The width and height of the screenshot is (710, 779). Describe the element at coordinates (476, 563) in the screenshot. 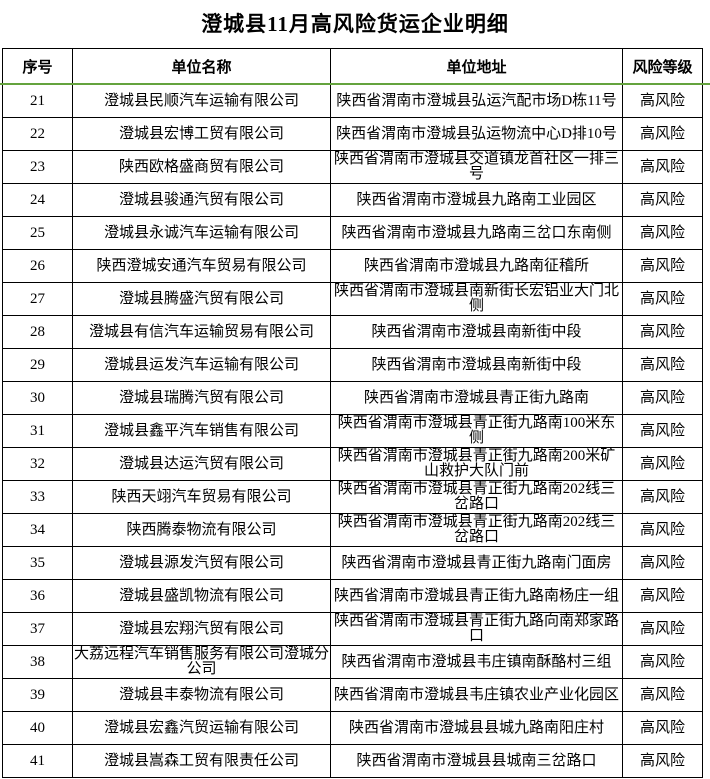

I see `cell-addr: 陕西省渭南市澄城县青正街九路南门面房` at that location.